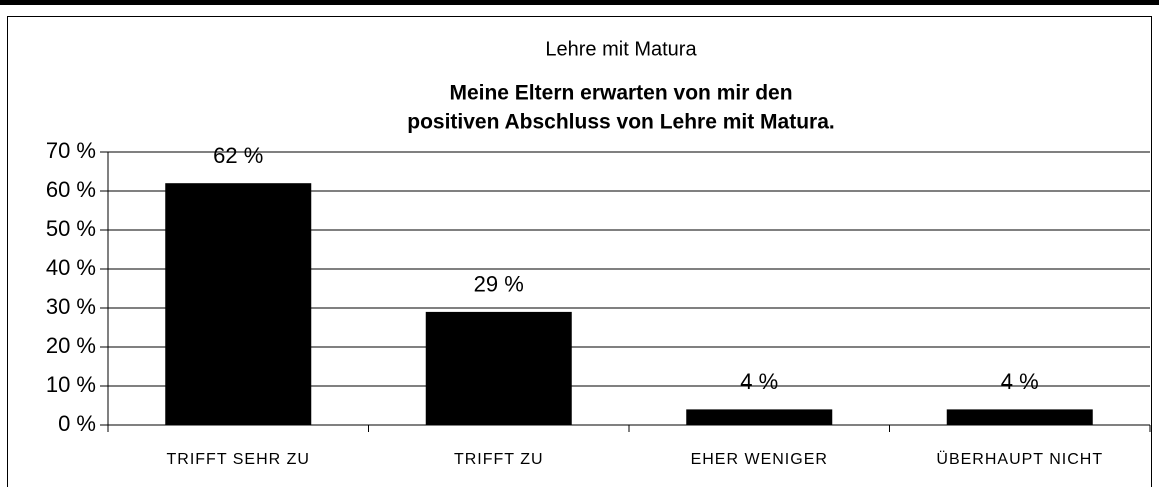 This screenshot has width=1159, height=487. Describe the element at coordinates (71, 150) in the screenshot. I see `y-tick-label: 70 %` at that location.